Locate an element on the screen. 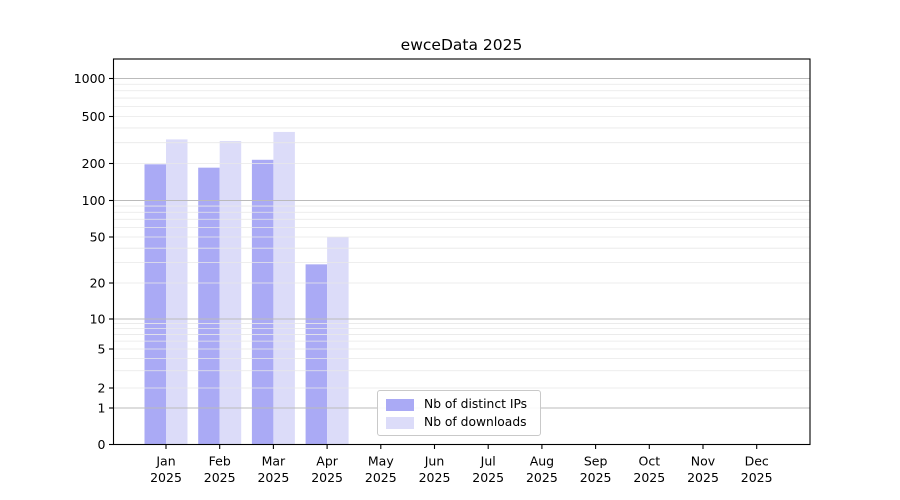  legend-item: Nb of downloads is located at coordinates (459, 422).